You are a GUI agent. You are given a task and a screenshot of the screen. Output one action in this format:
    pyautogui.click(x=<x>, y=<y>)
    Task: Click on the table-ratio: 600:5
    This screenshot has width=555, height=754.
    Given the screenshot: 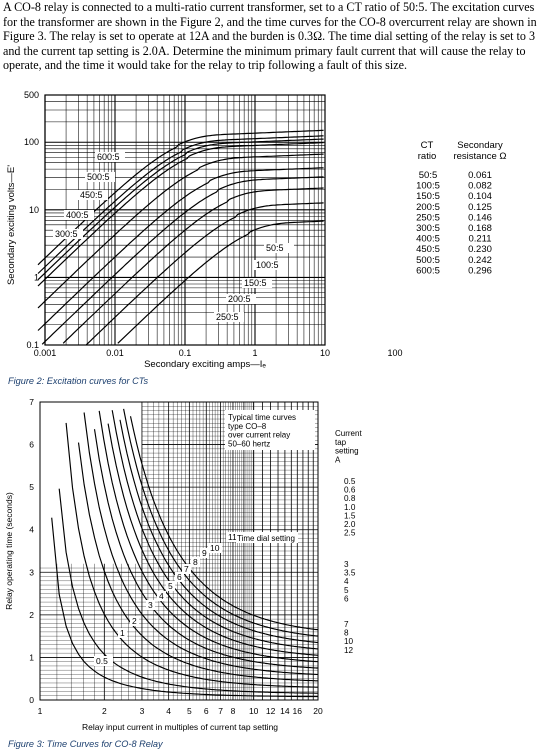 What is the action you would take?
    pyautogui.click(x=428, y=270)
    